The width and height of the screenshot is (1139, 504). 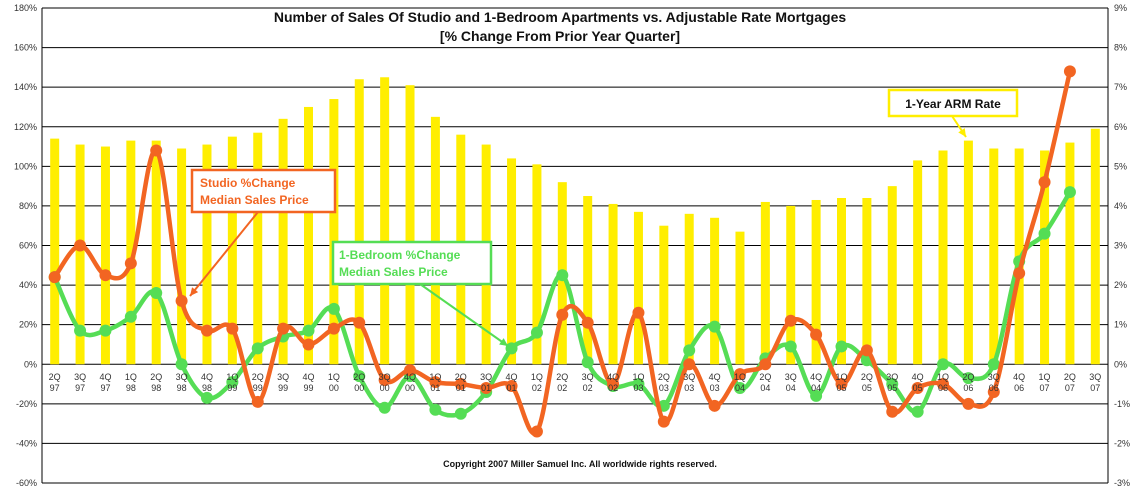 What do you see at coordinates (953, 104) in the screenshot?
I see `arm-rate-callout-label: 1-Year ARM Rate` at bounding box center [953, 104].